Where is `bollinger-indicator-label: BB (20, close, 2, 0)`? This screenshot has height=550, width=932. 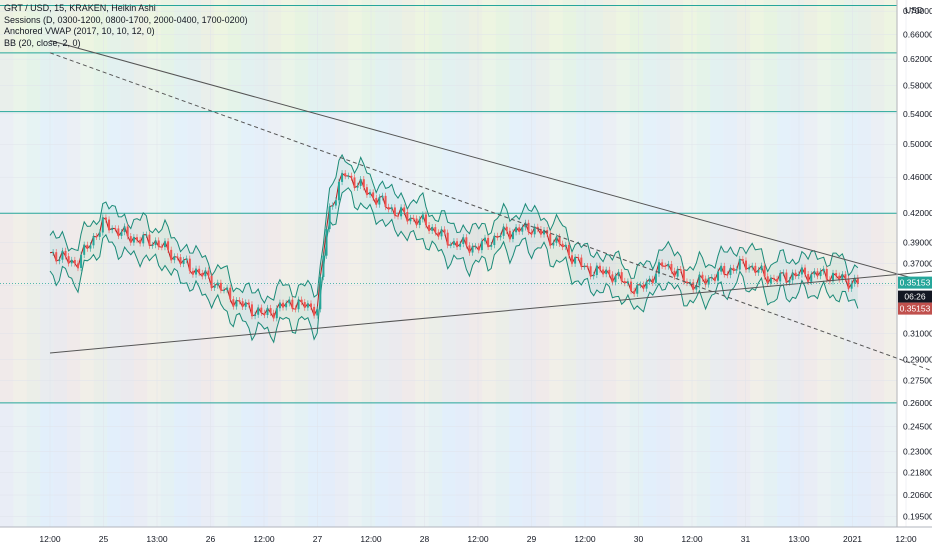 bollinger-indicator-label: BB (20, close, 2, 0) is located at coordinates (42, 42).